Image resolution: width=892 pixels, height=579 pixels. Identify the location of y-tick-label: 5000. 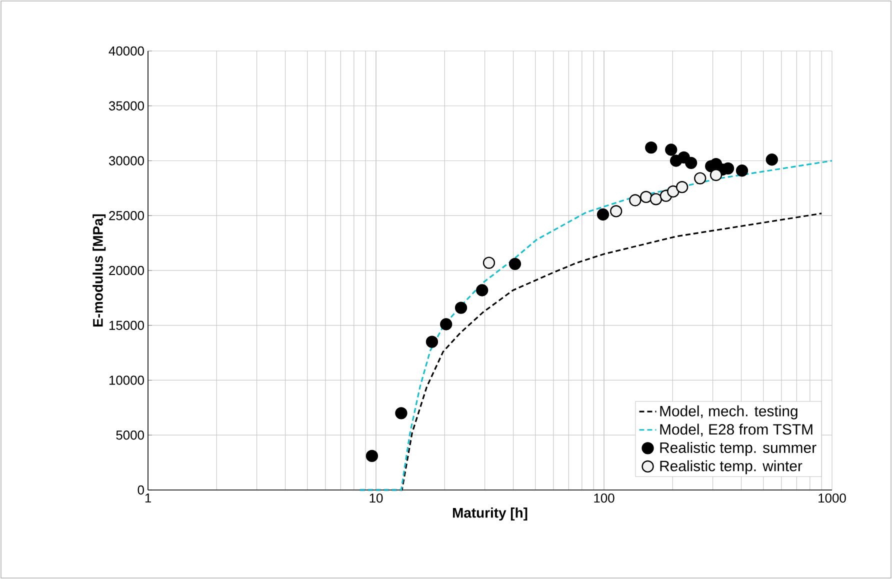
(130, 435).